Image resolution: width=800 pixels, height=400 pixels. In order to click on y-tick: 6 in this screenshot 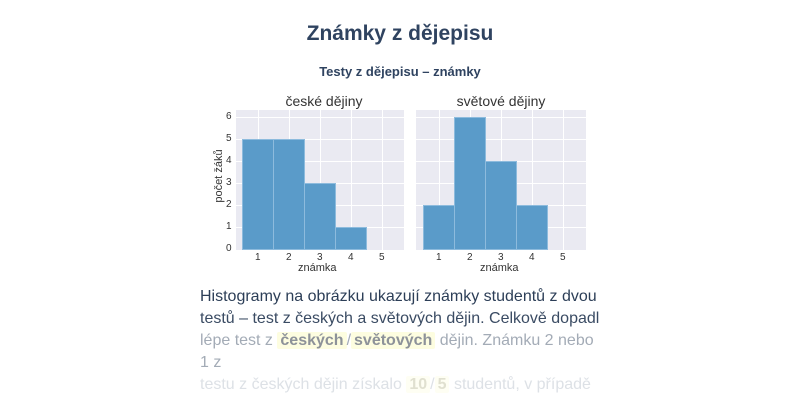, I will do `click(229, 116)`.